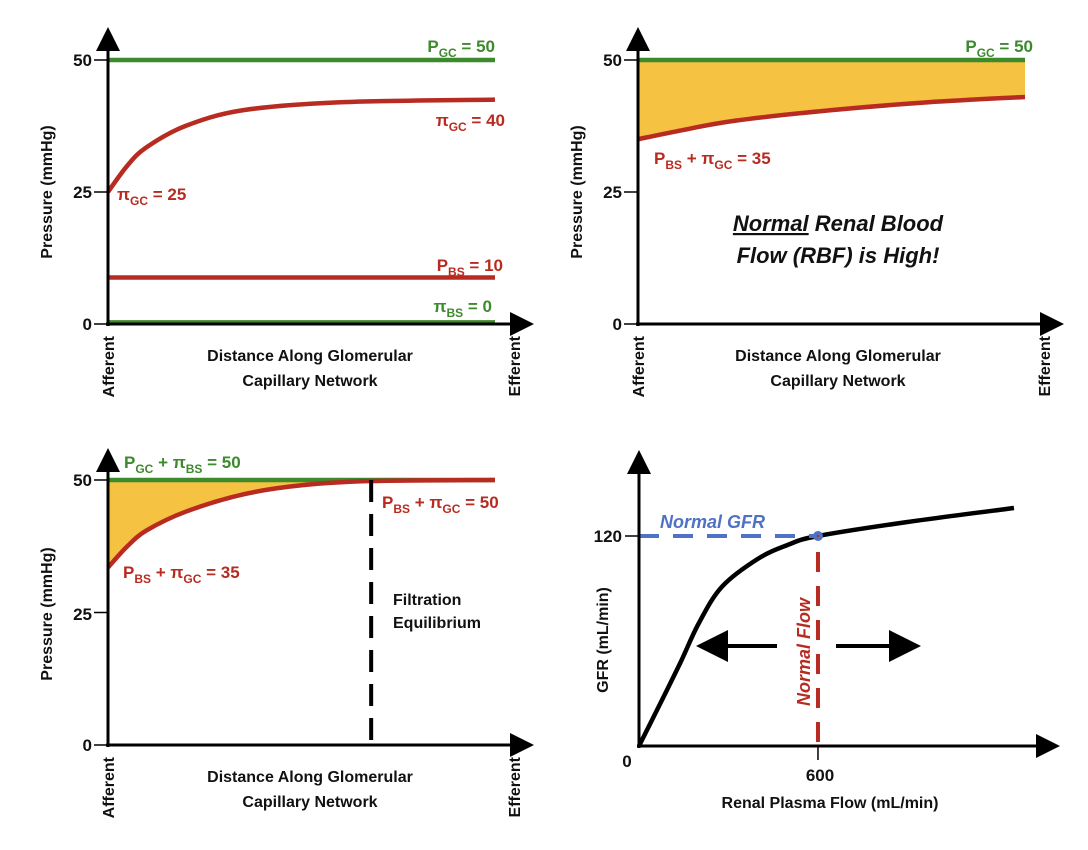  Describe the element at coordinates (804, 651) in the screenshot. I see `normal-flow-label: Normal Flow` at that location.